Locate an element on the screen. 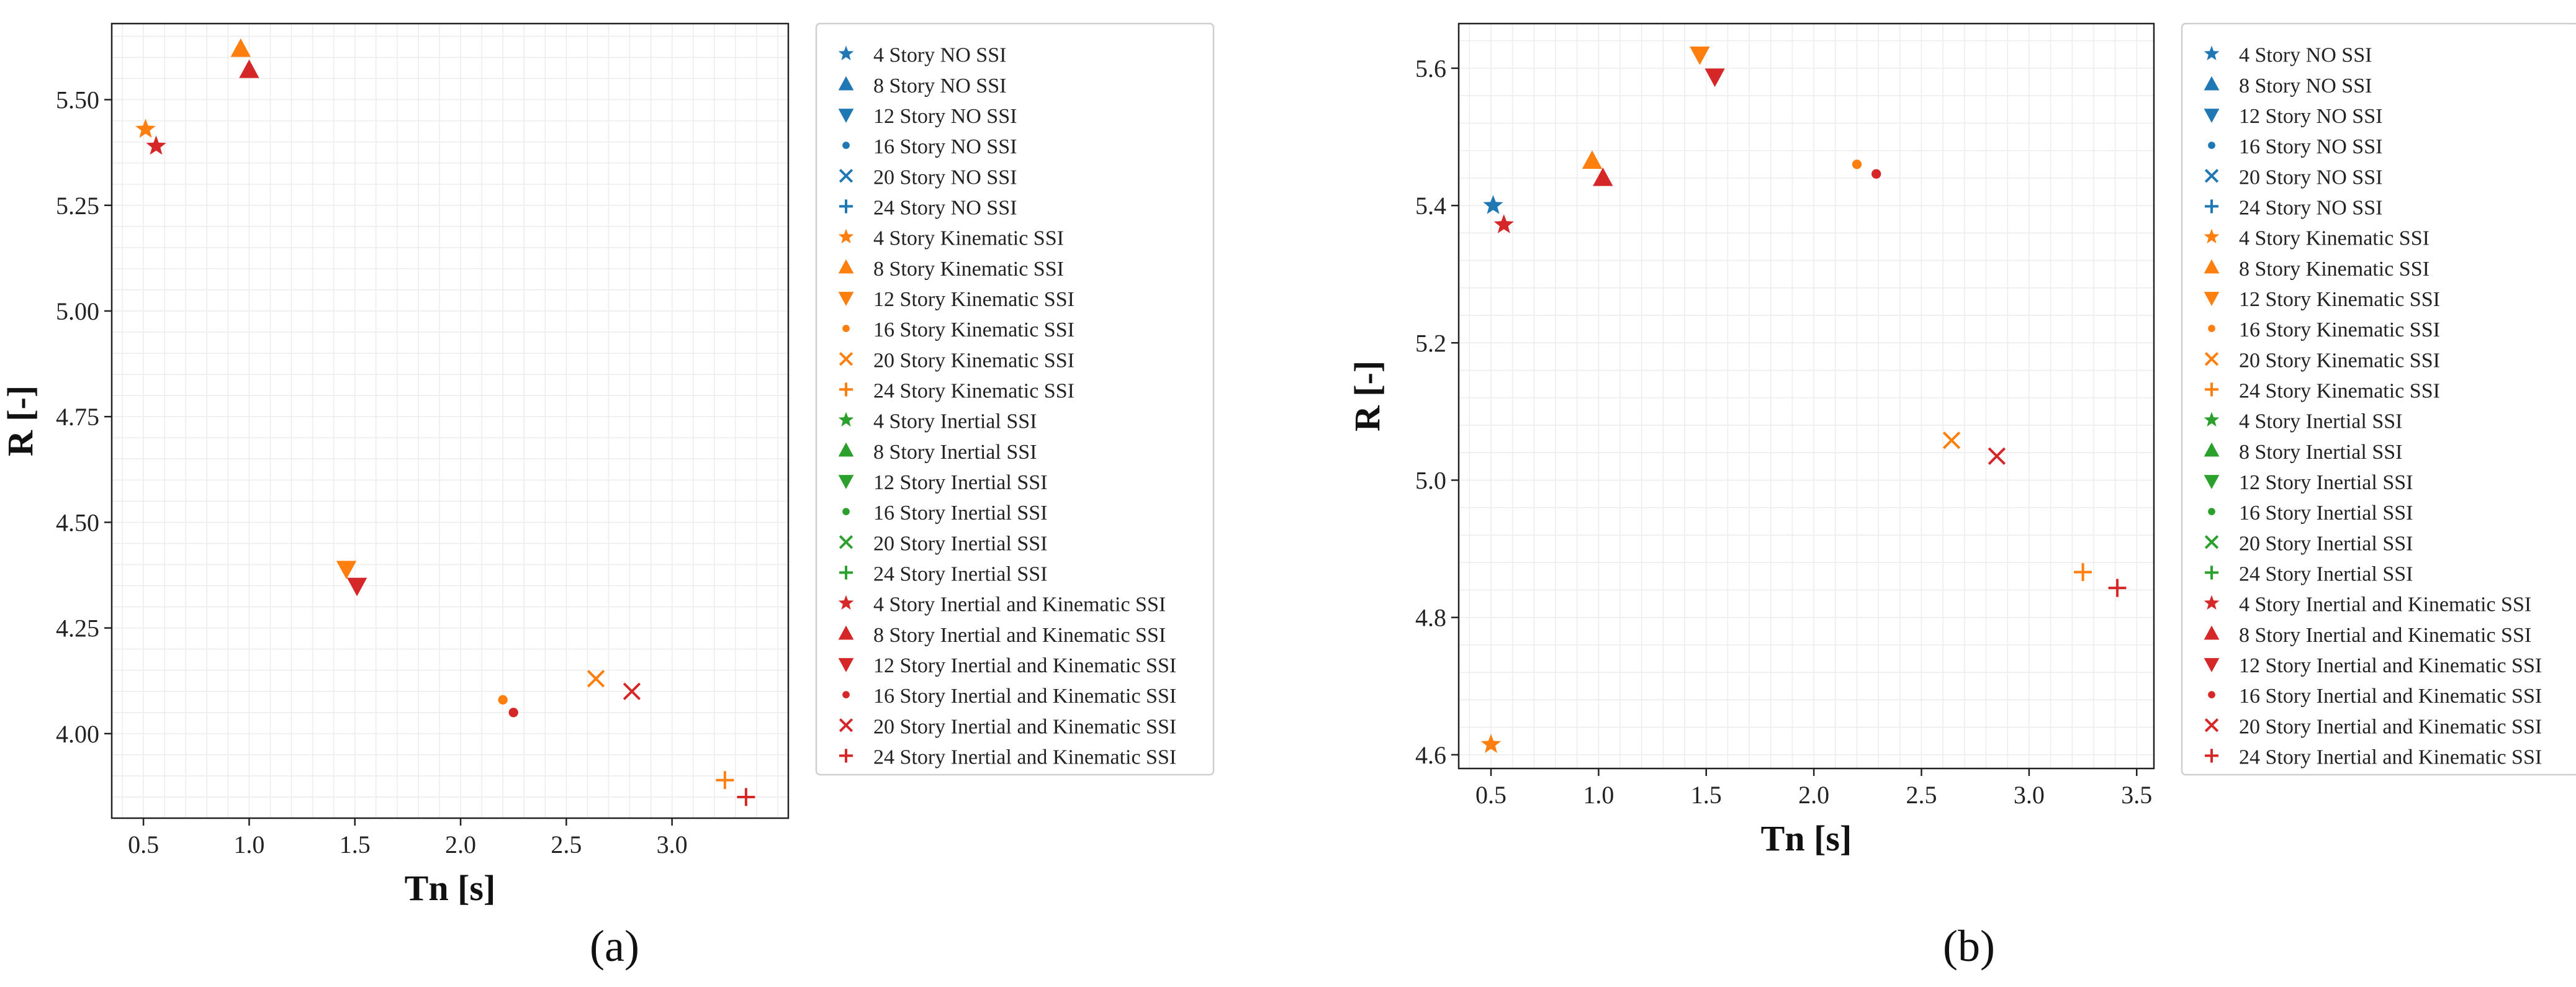  legend-label: 12 Story Kinematic SSI is located at coordinates (2339, 299).